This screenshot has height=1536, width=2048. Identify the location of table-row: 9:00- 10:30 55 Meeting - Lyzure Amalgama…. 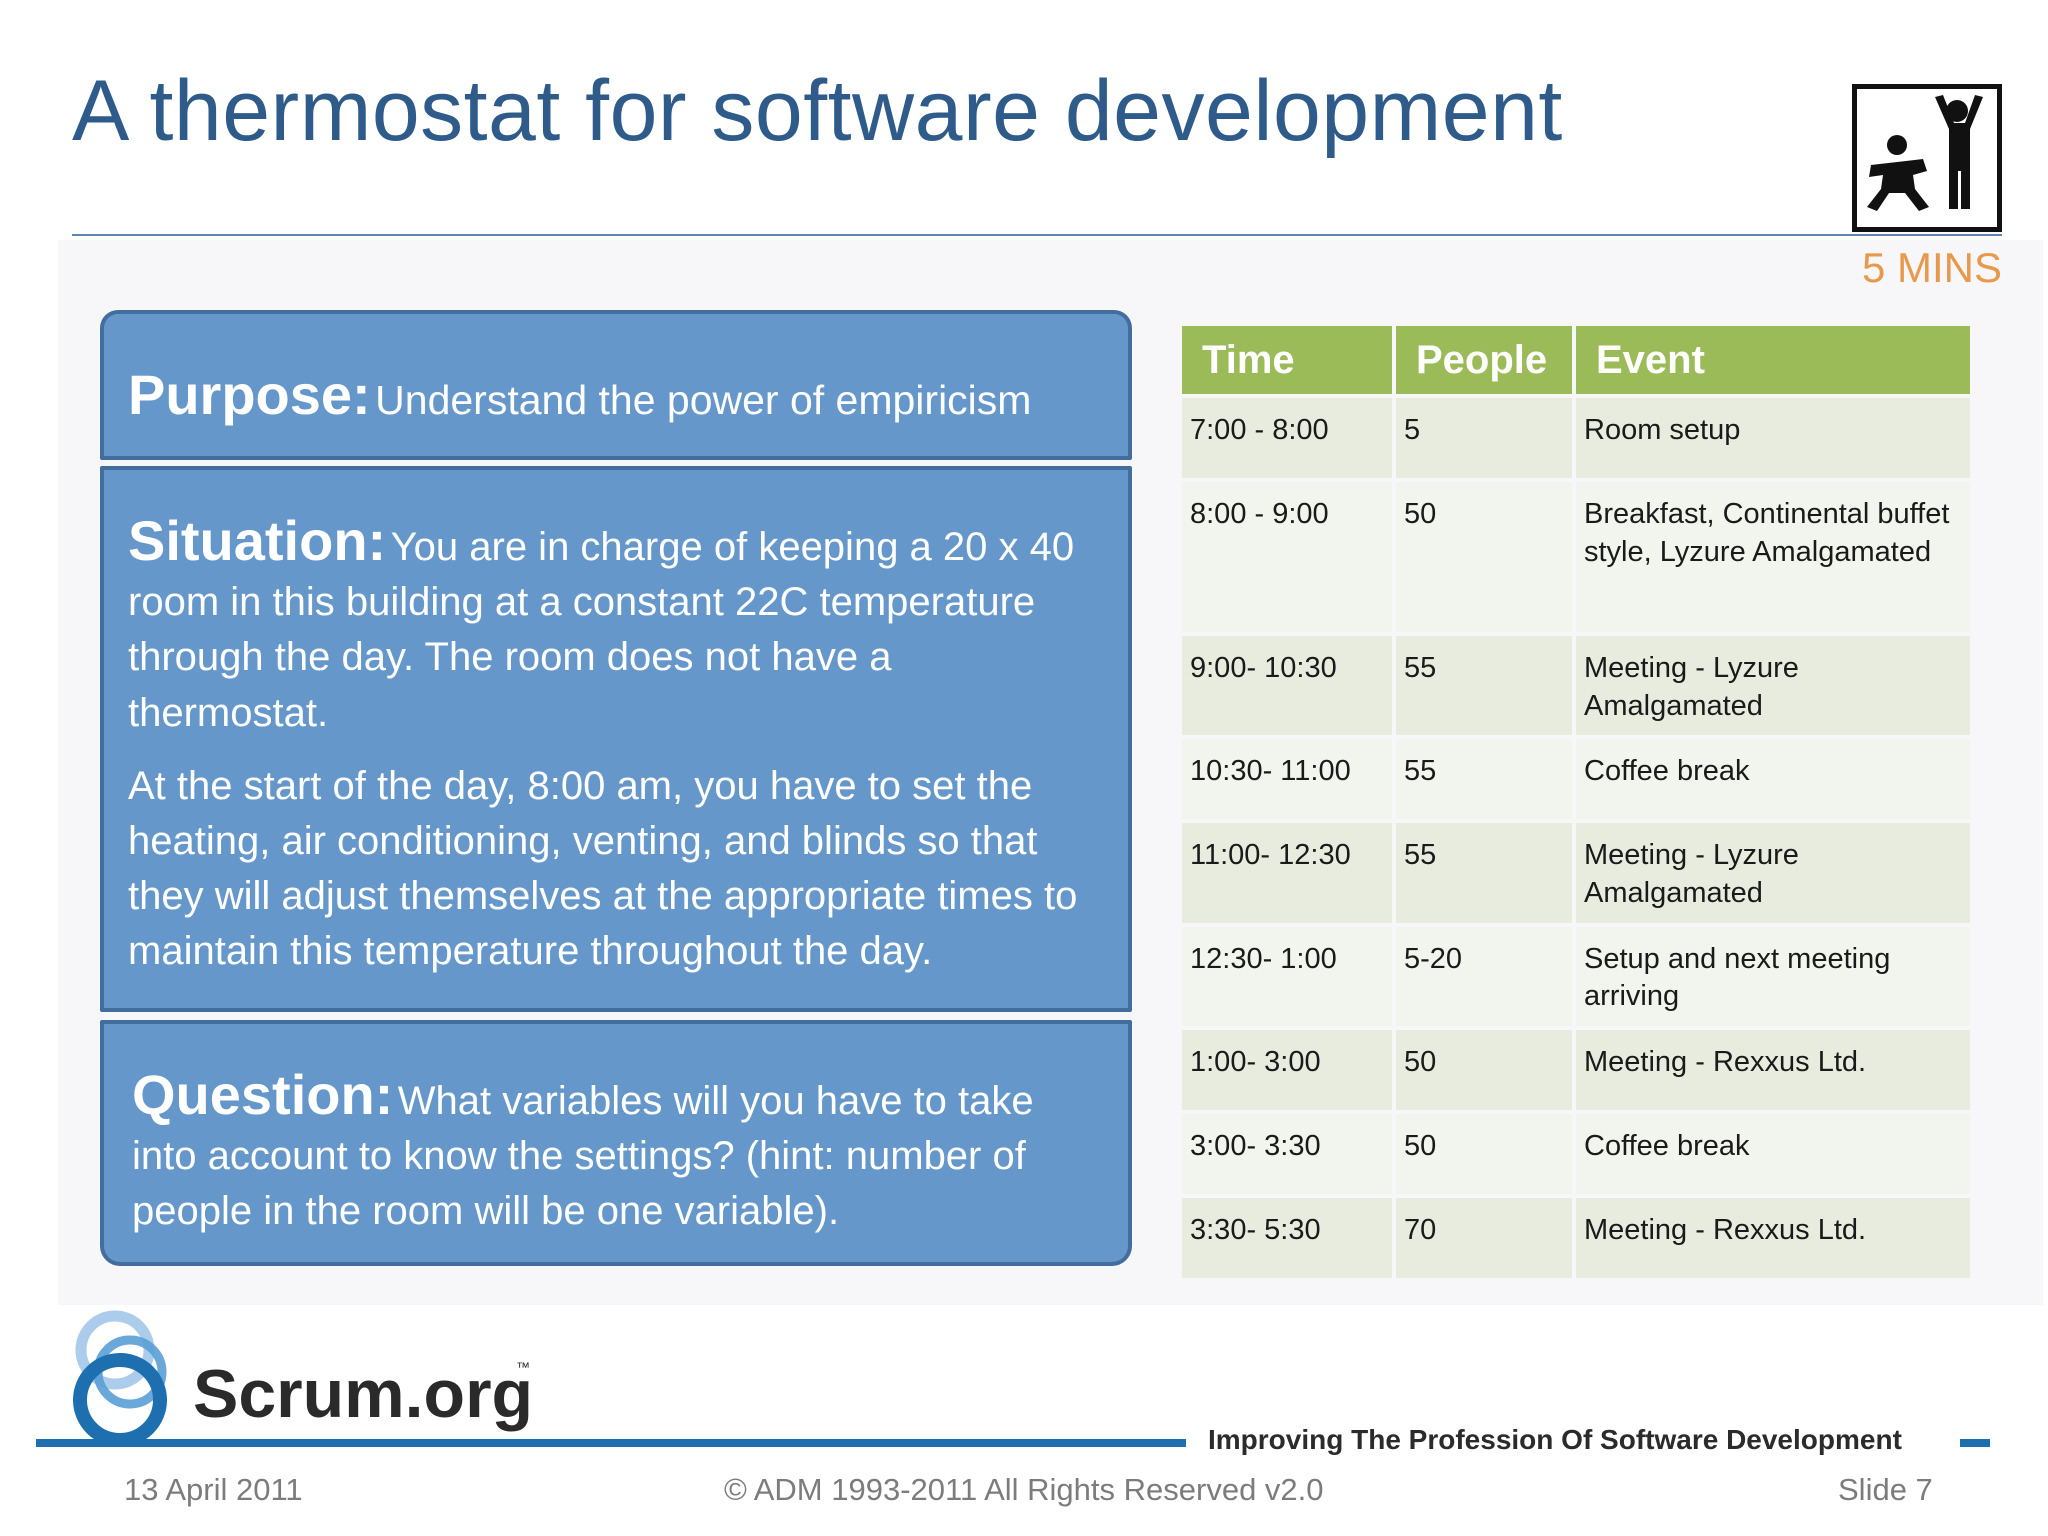
(1576, 686).